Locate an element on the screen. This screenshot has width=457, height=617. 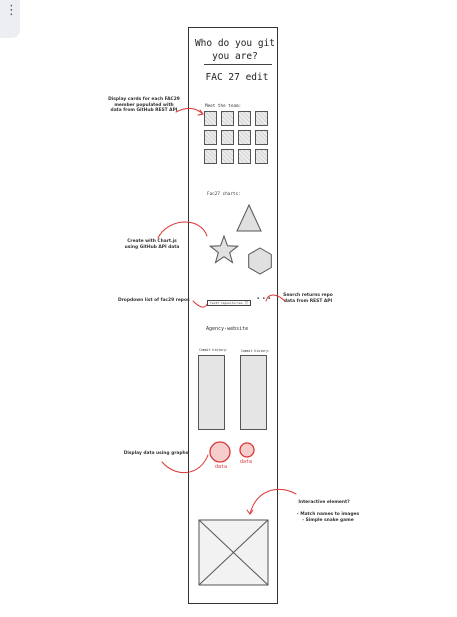
annotation-interactive-item-2: - Simple snake game is located at coordinates (328, 520).